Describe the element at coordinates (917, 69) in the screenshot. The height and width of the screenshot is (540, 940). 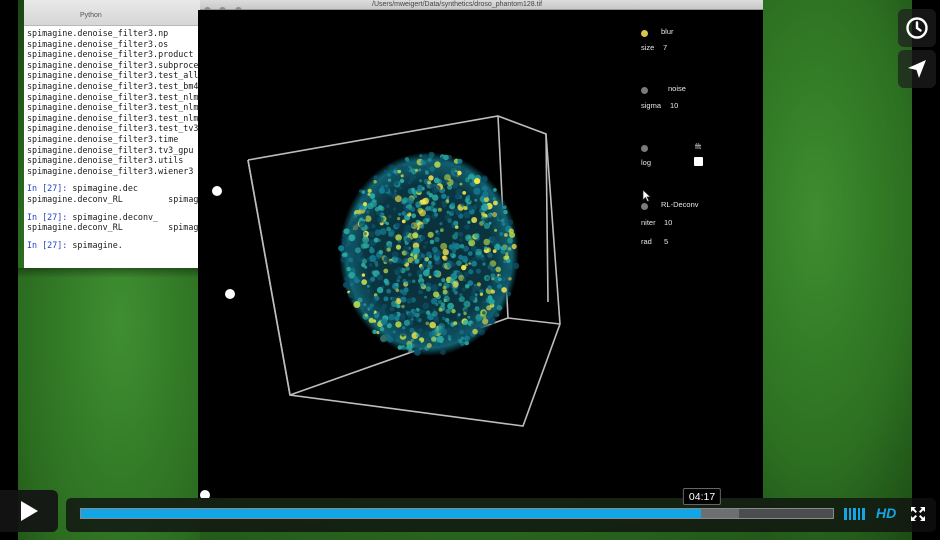
I see `share-button` at that location.